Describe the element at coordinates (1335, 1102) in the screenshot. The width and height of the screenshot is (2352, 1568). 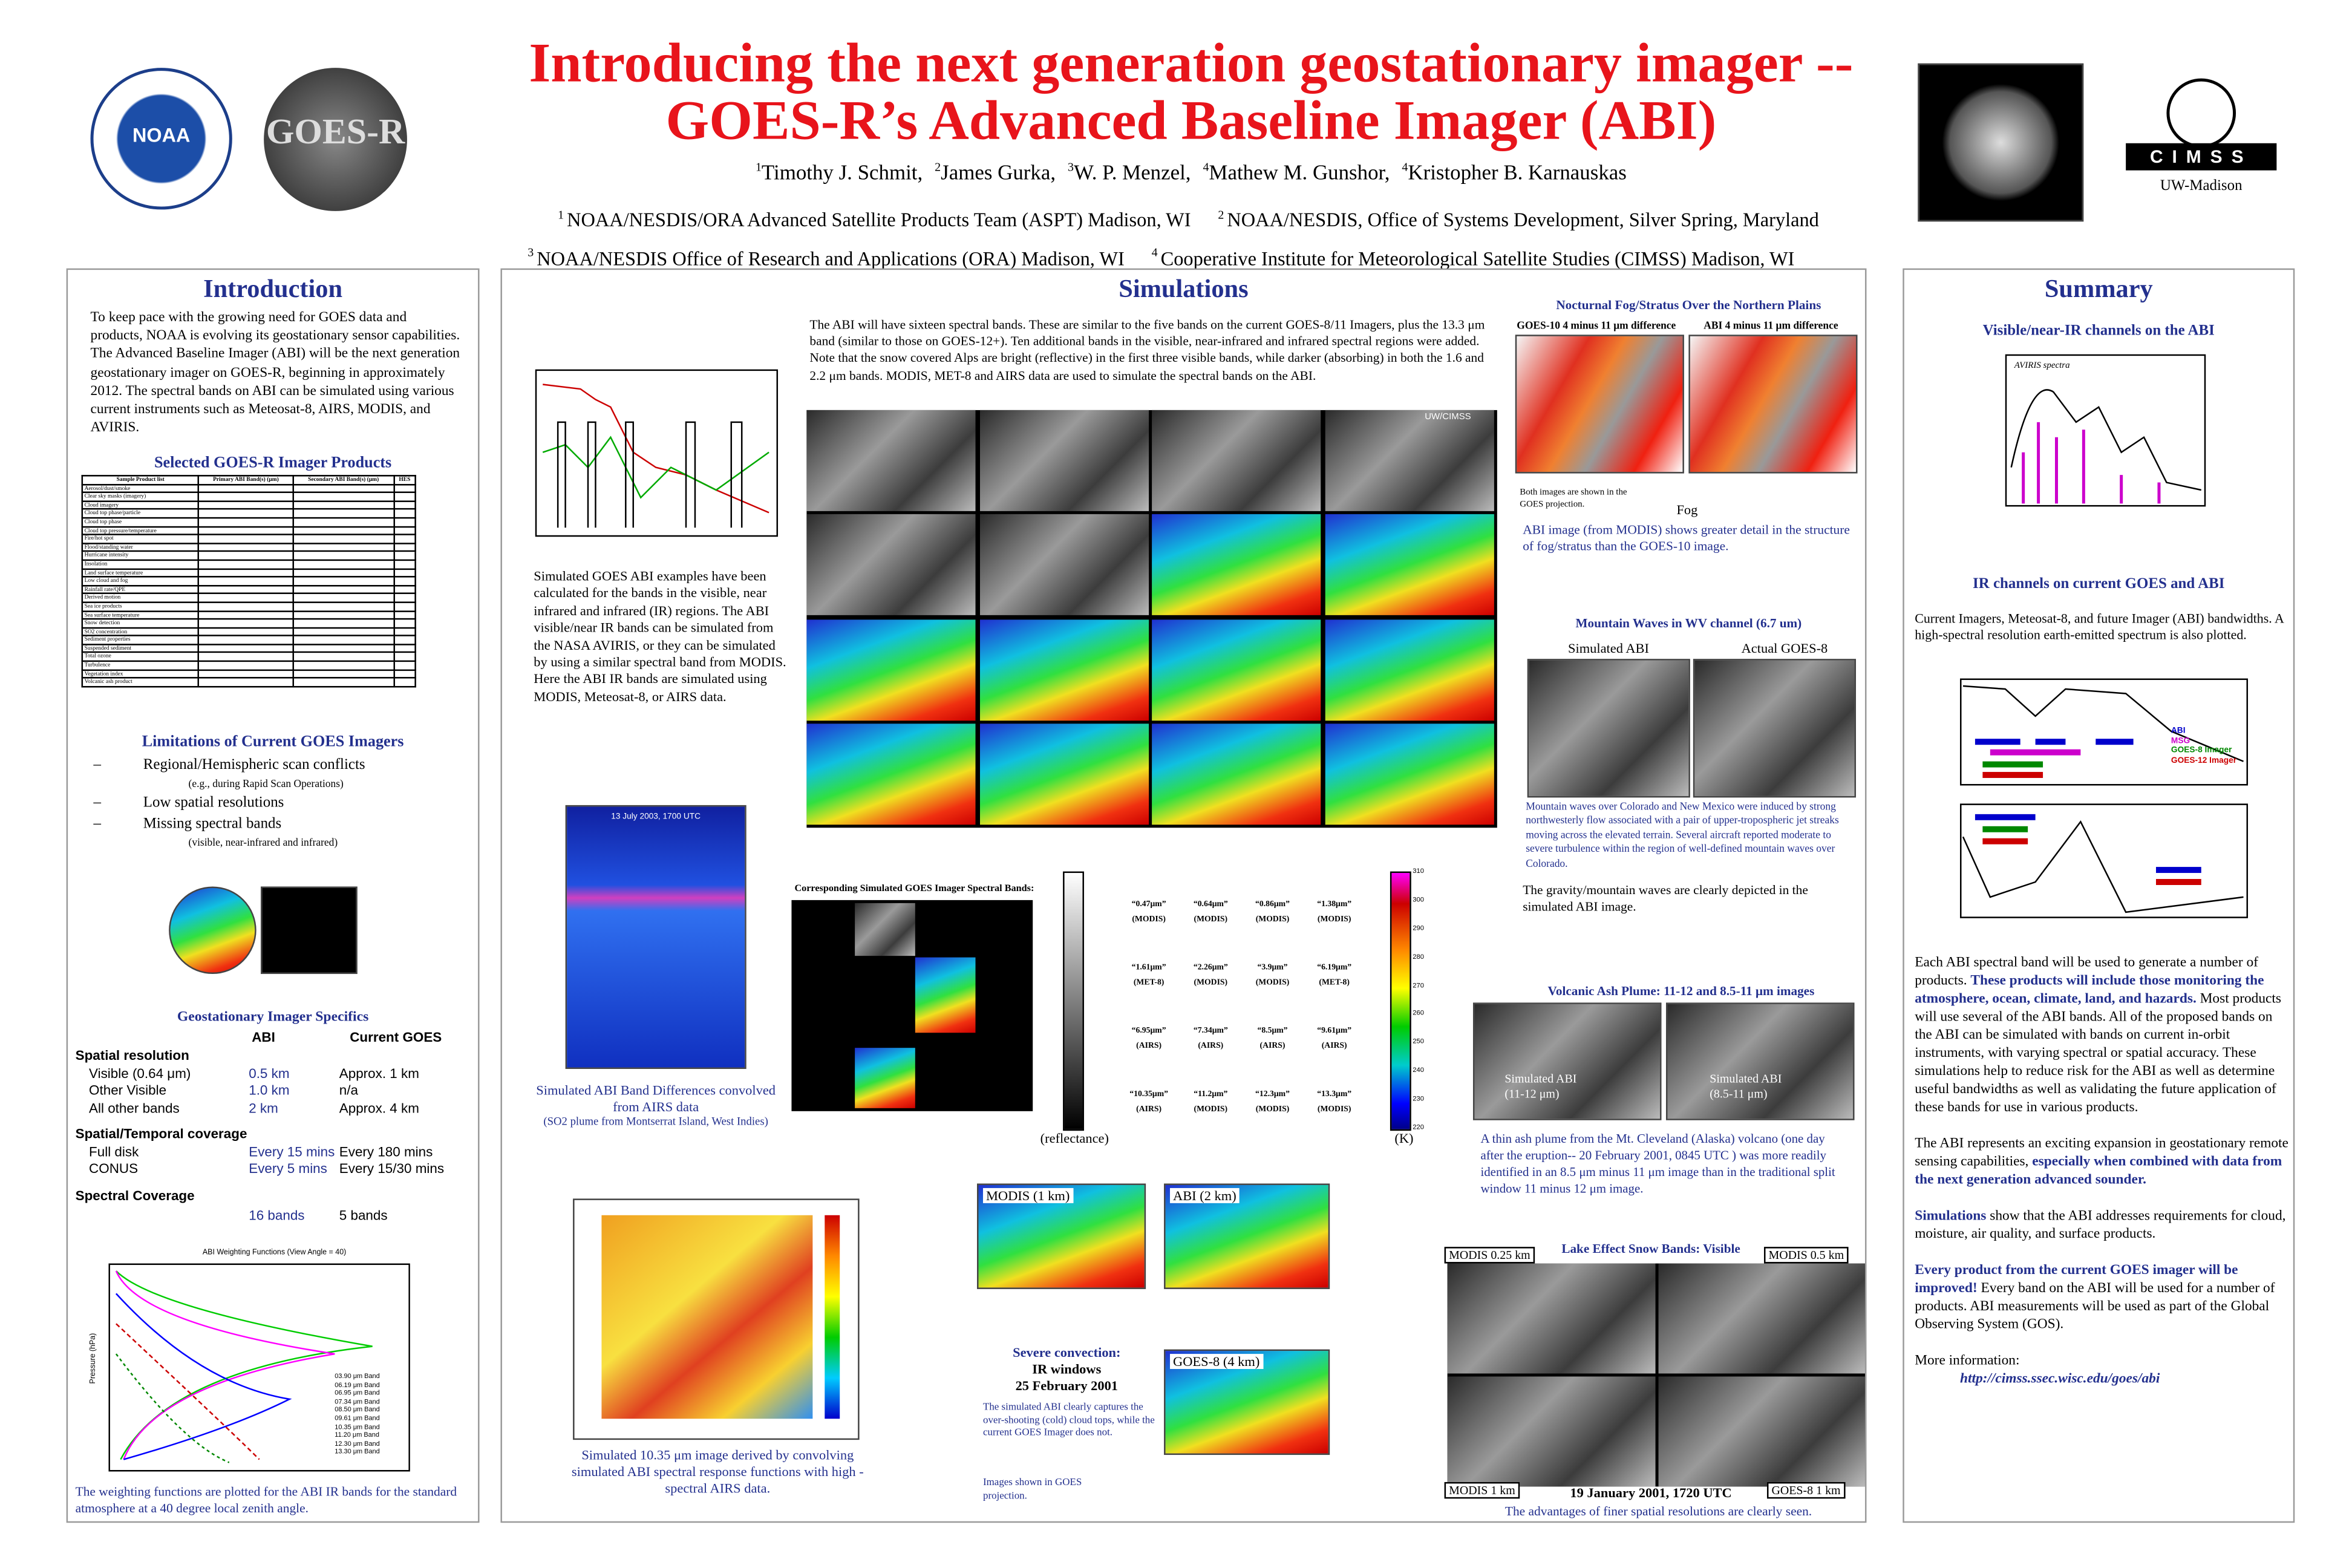
I see `band-label: “13.3μm” (MODIS)` at that location.